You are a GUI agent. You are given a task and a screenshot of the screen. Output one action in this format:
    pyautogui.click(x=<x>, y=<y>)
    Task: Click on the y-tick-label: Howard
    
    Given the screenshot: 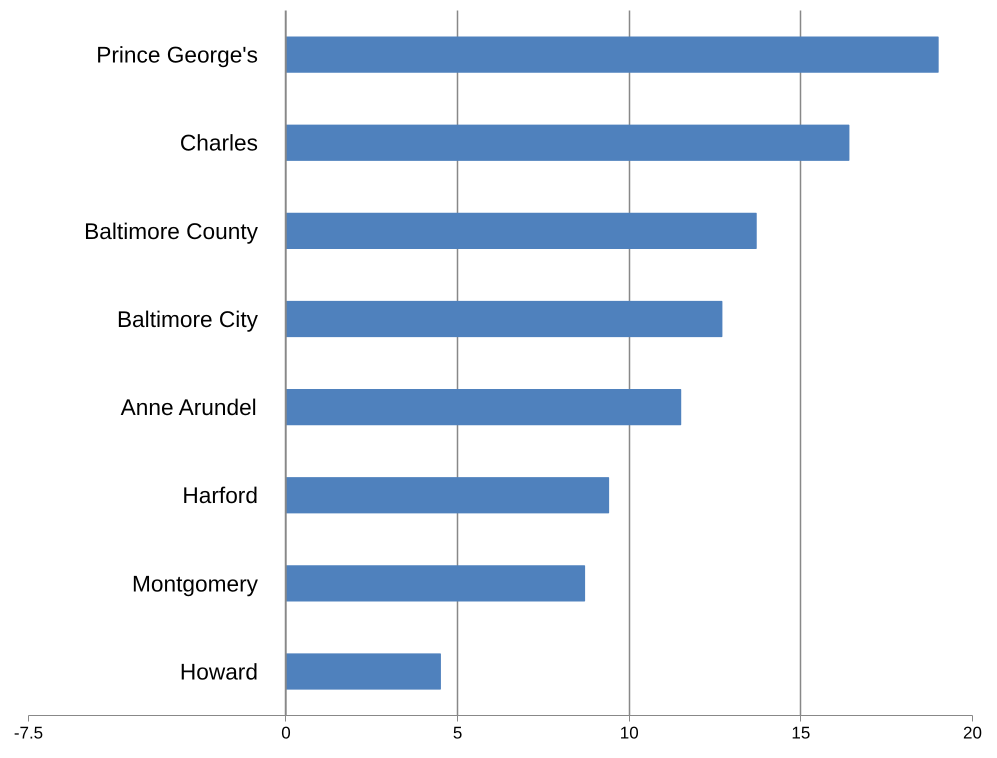 What is the action you would take?
    pyautogui.click(x=219, y=671)
    